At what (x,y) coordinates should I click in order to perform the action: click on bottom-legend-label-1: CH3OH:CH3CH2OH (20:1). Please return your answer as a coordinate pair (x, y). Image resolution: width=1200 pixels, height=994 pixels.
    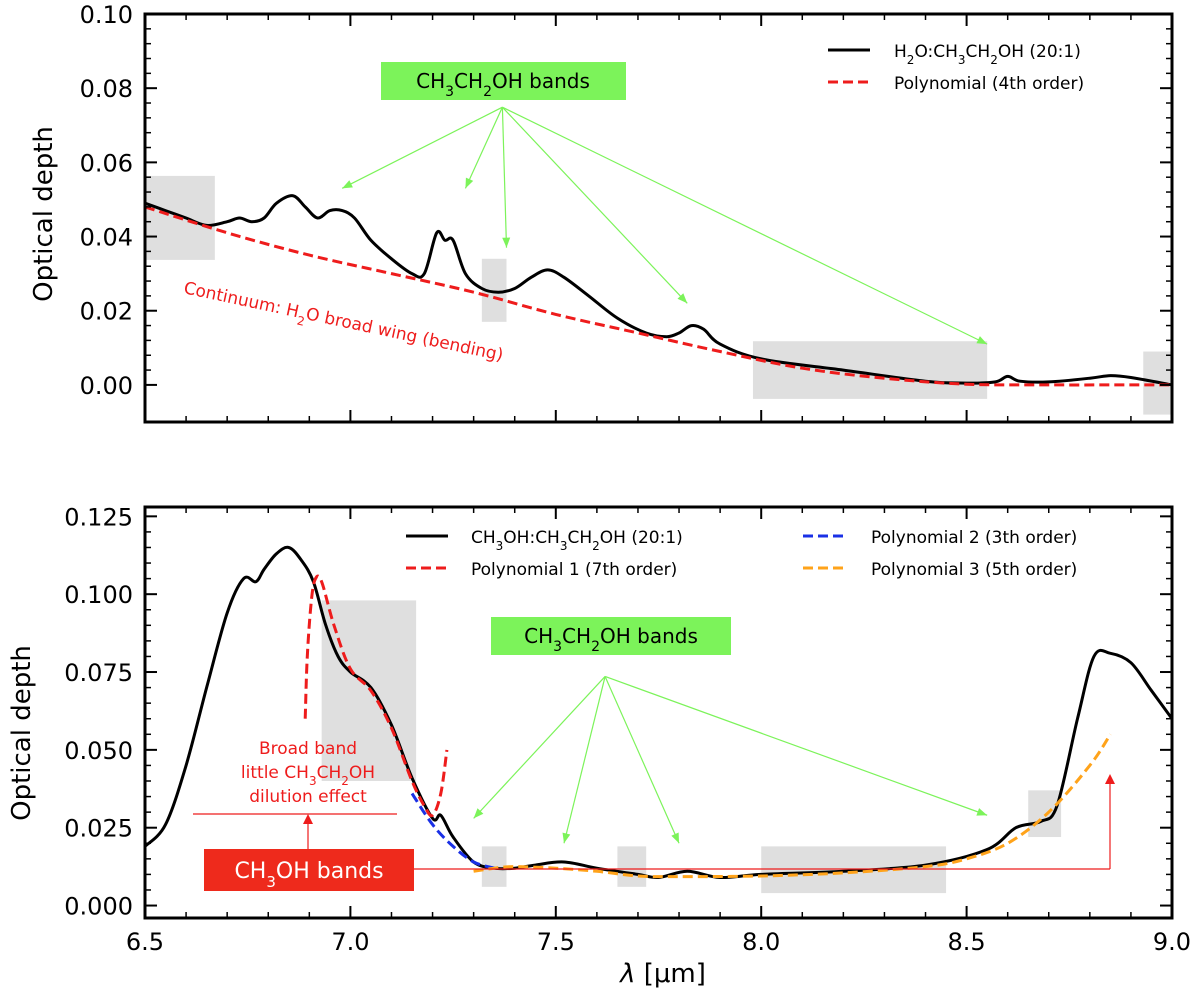
    Looking at the image, I should click on (577, 540).